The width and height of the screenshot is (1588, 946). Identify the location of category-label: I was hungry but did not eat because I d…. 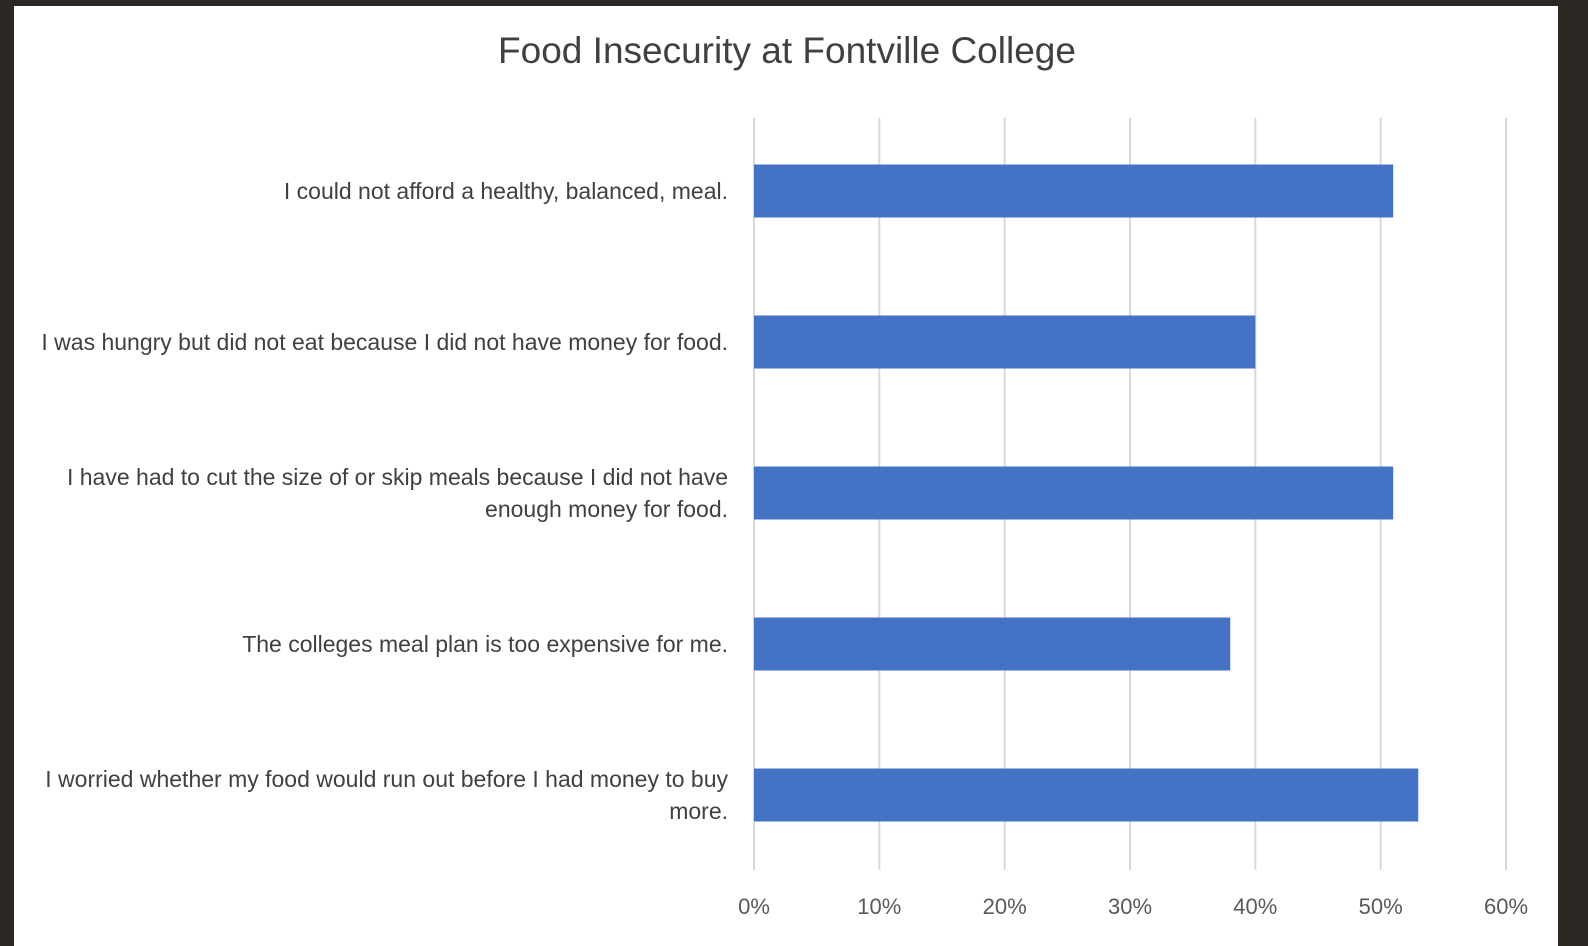
(384, 342).